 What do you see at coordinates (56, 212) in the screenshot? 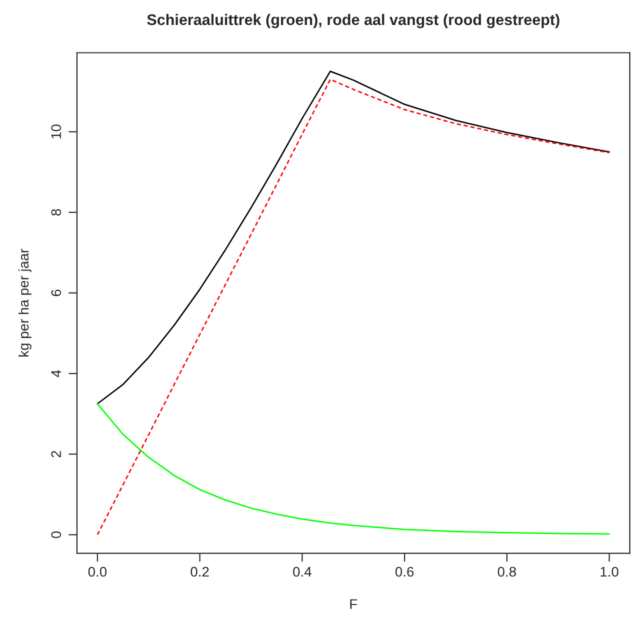
I see `y-tick-label: 8` at bounding box center [56, 212].